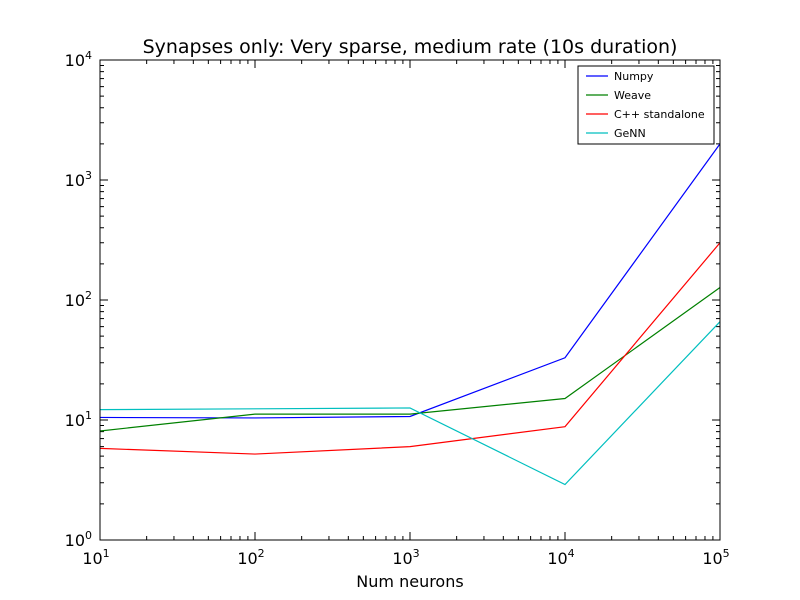  Describe the element at coordinates (409, 581) in the screenshot. I see `x-axis-label: Num neurons` at that location.